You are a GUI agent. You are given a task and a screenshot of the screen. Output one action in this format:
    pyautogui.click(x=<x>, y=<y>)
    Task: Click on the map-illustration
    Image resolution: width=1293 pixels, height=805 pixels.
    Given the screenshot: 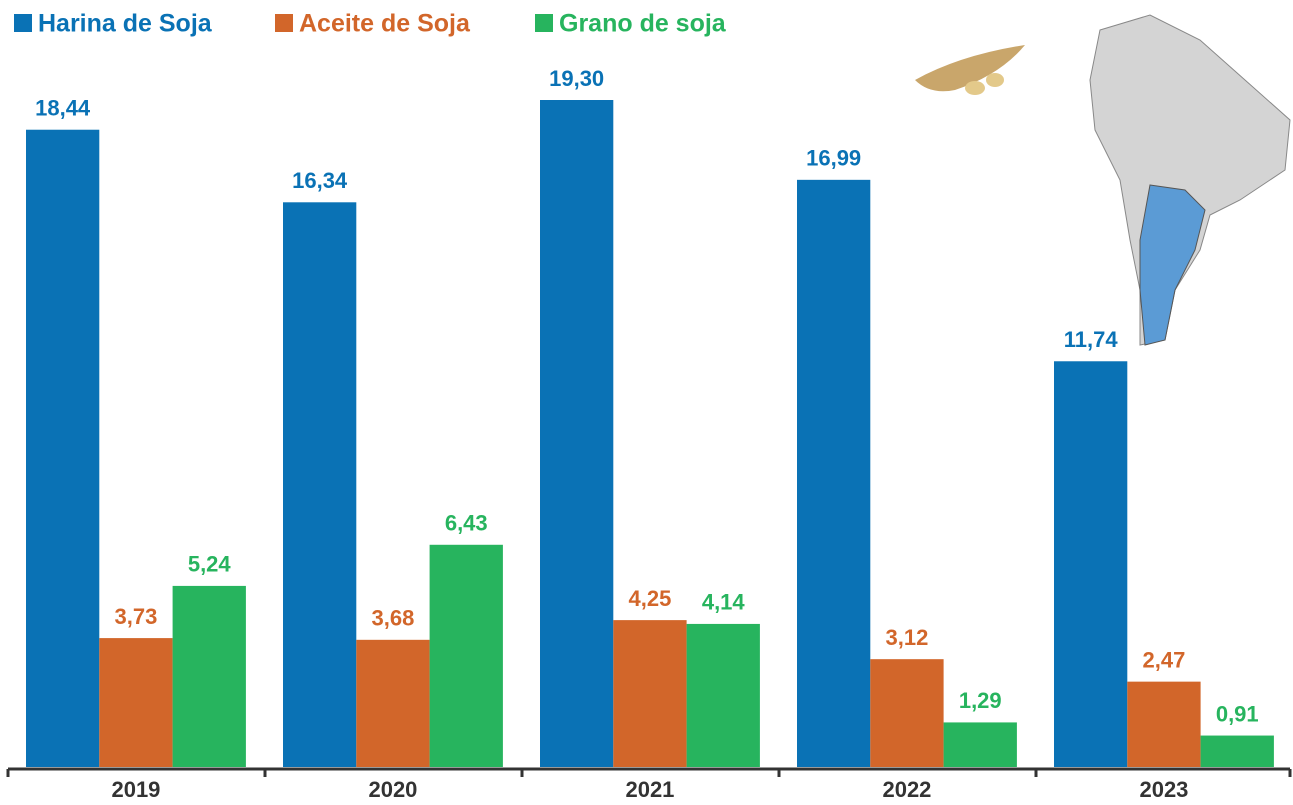 What is the action you would take?
    pyautogui.click(x=1190, y=180)
    